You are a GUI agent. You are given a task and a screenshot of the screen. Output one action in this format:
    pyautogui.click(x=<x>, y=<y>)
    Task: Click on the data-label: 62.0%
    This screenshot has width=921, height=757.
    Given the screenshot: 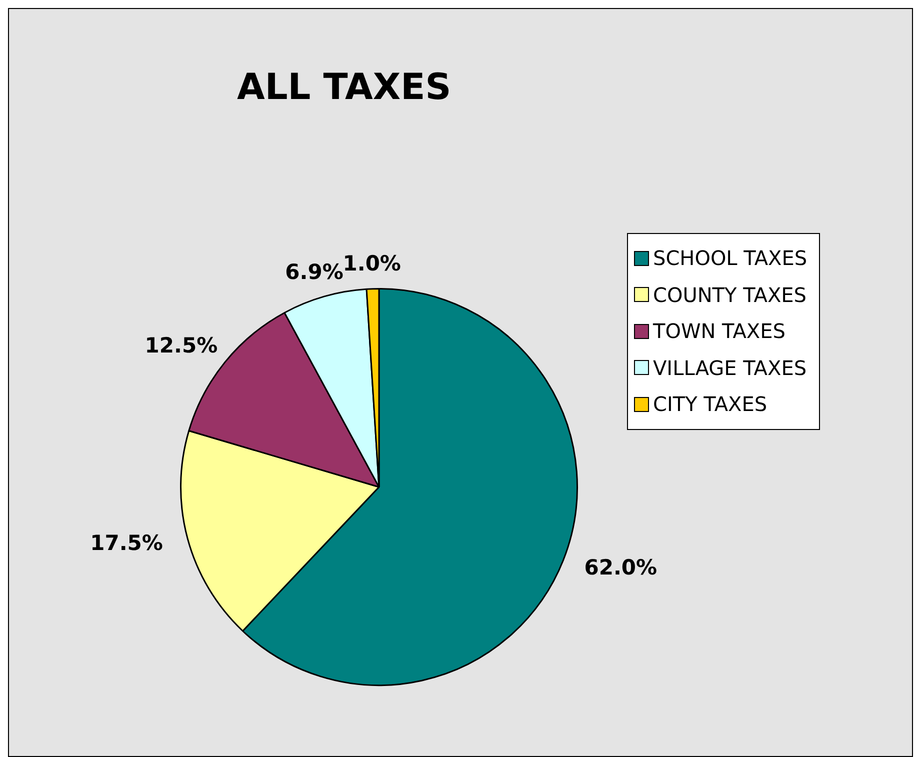 What is the action you would take?
    pyautogui.click(x=621, y=568)
    